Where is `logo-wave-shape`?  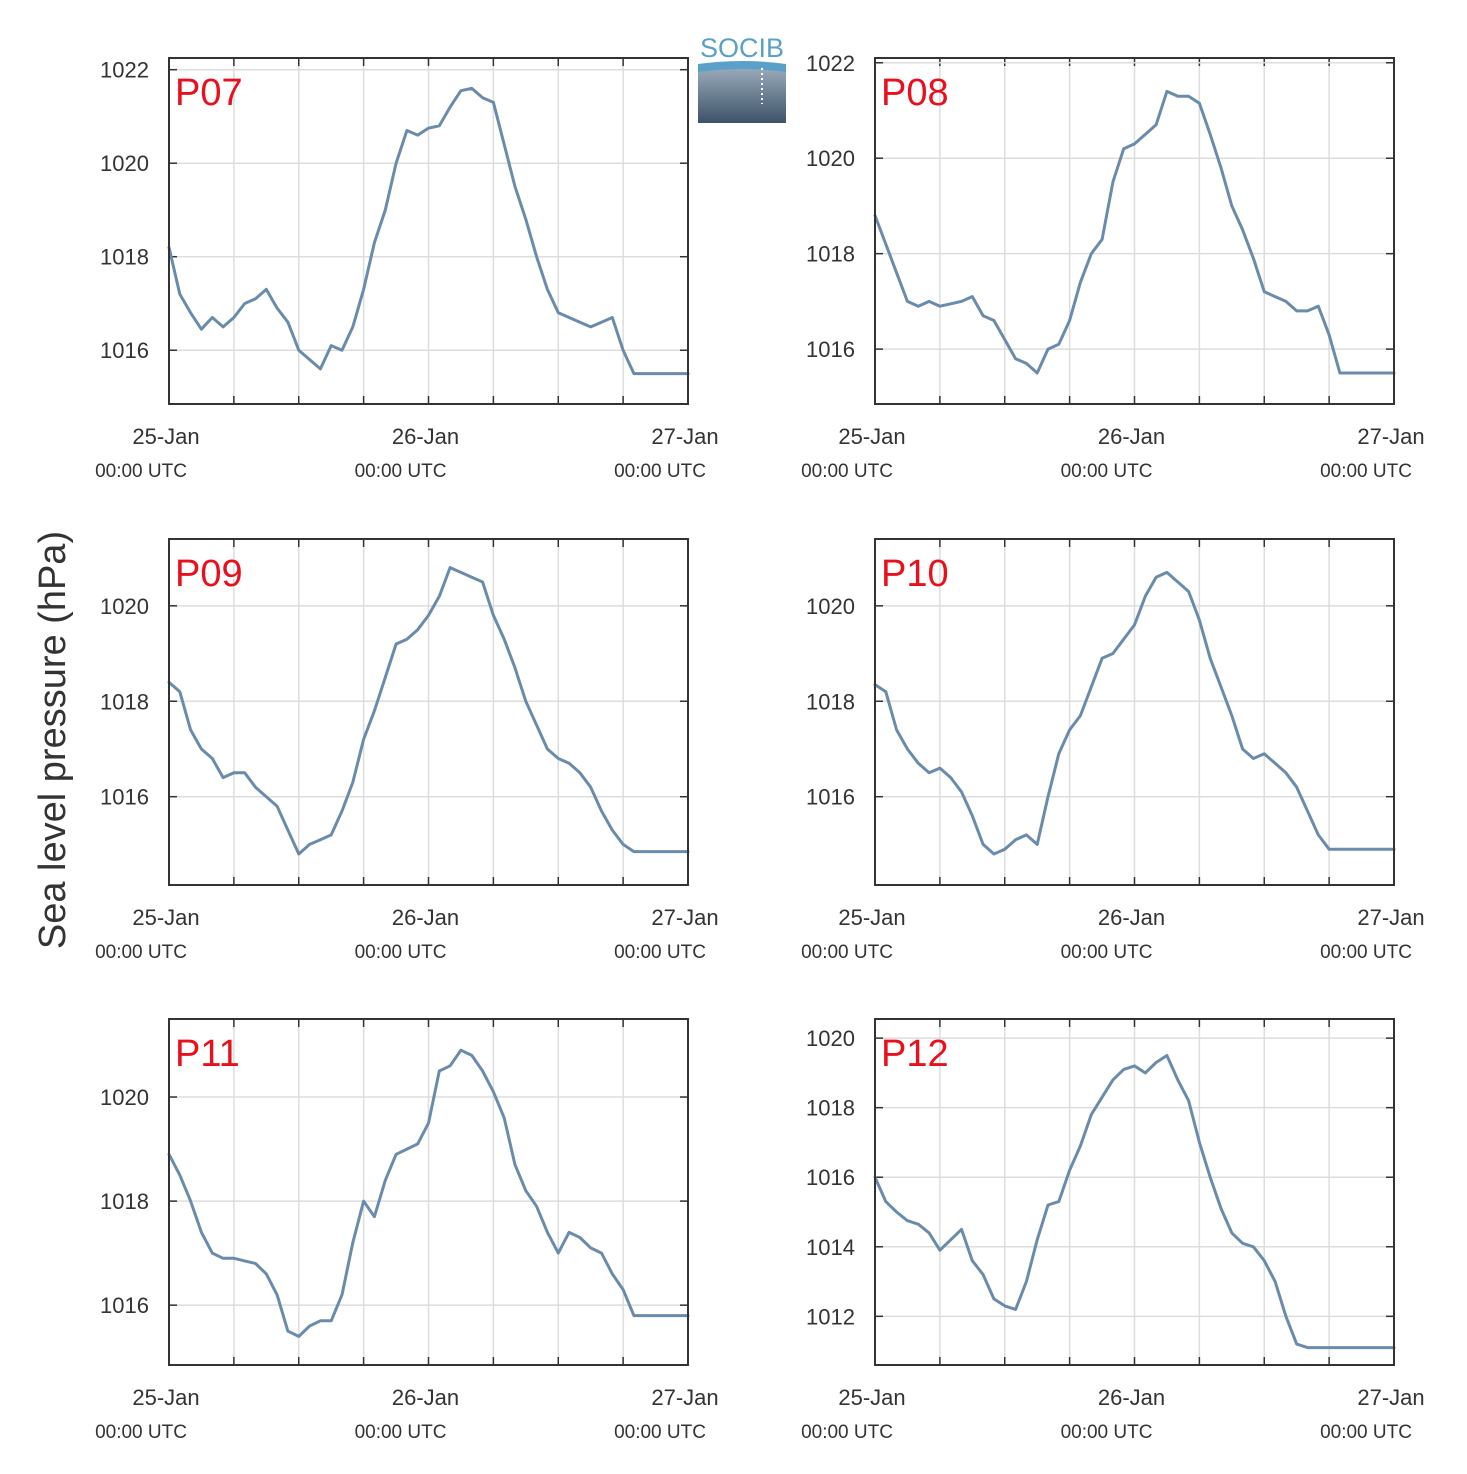
logo-wave-shape is located at coordinates (742, 66).